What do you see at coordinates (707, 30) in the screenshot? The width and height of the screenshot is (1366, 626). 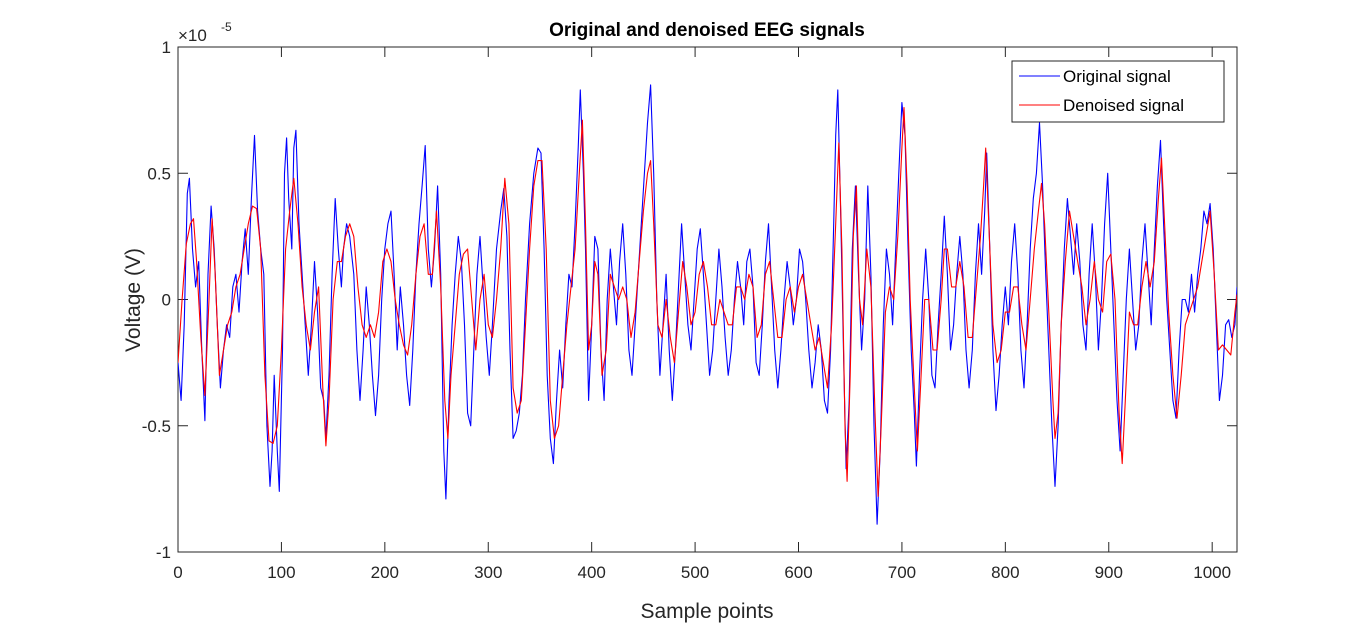 I see `chart-title: Original and denoised EEG signals` at bounding box center [707, 30].